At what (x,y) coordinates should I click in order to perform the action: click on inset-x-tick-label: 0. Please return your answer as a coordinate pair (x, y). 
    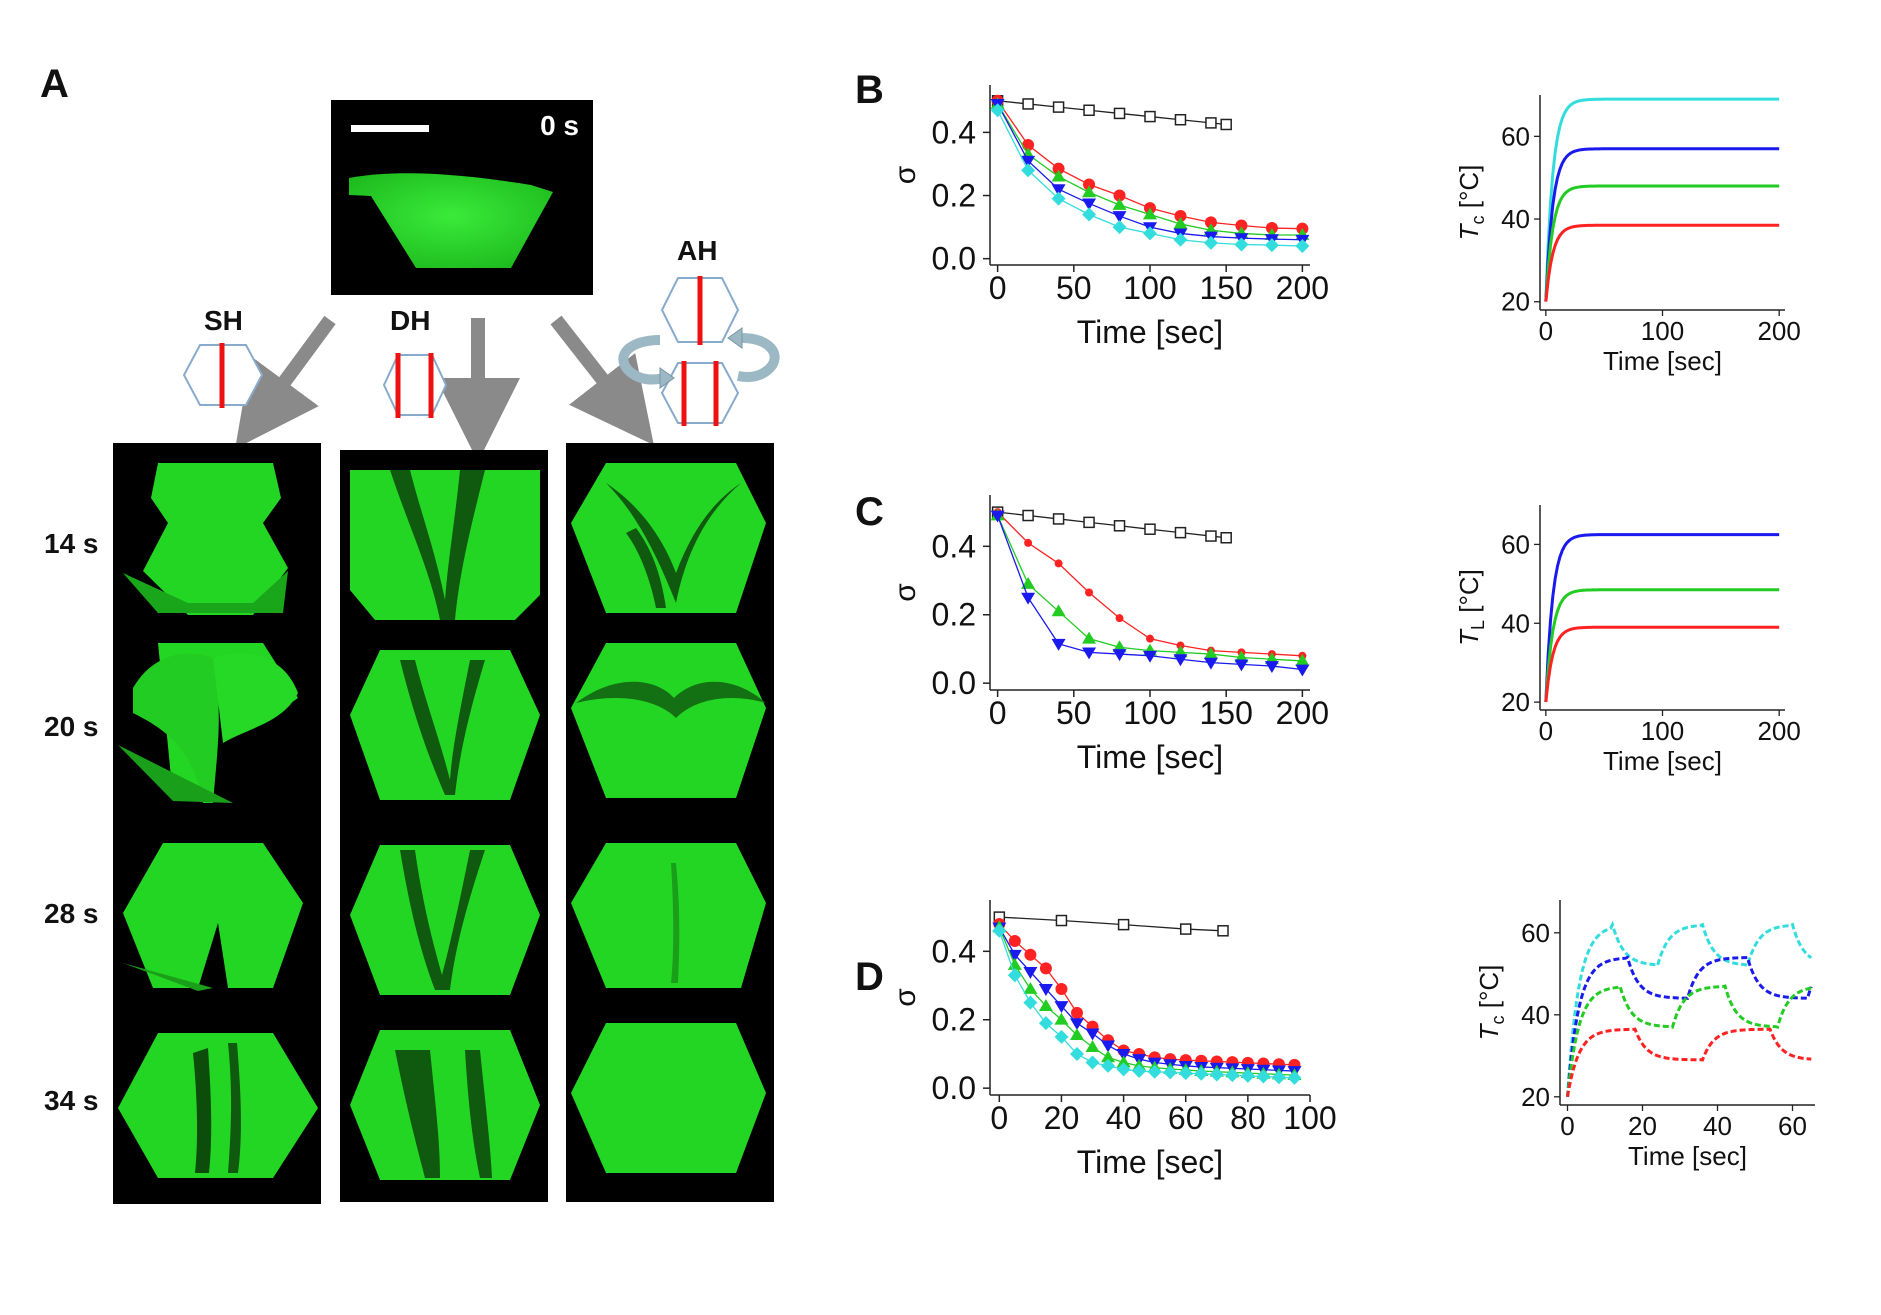
    Looking at the image, I should click on (1546, 731).